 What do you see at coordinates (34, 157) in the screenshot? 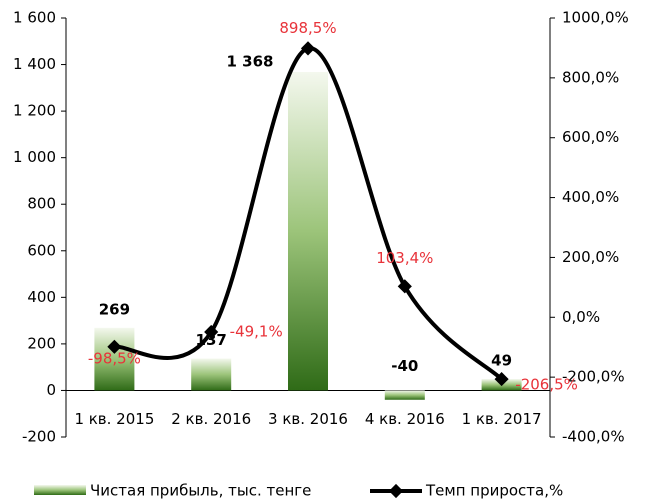
I see `y-tick-label: 1 000` at bounding box center [34, 157].